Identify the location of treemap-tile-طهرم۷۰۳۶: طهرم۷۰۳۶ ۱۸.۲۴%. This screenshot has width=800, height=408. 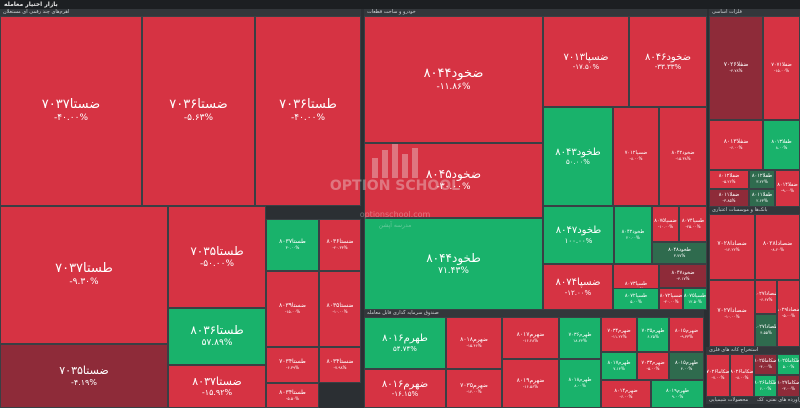
(580, 338).